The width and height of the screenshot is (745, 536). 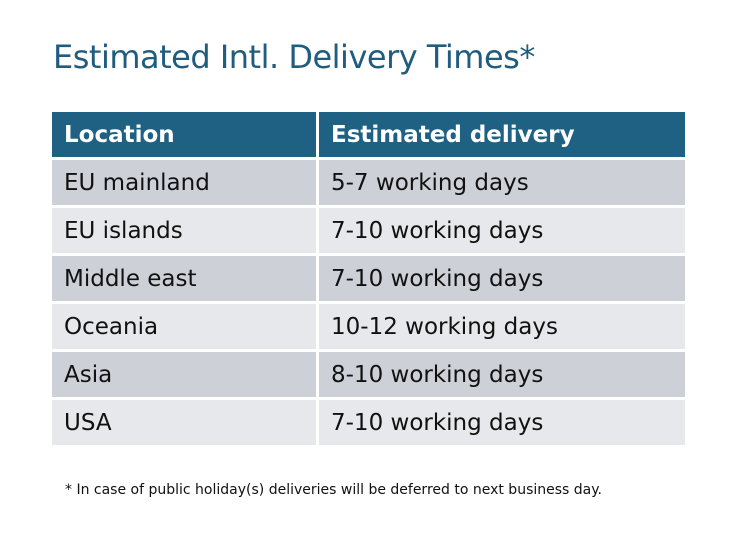 I want to click on location-cell: Middle east, so click(x=184, y=278).